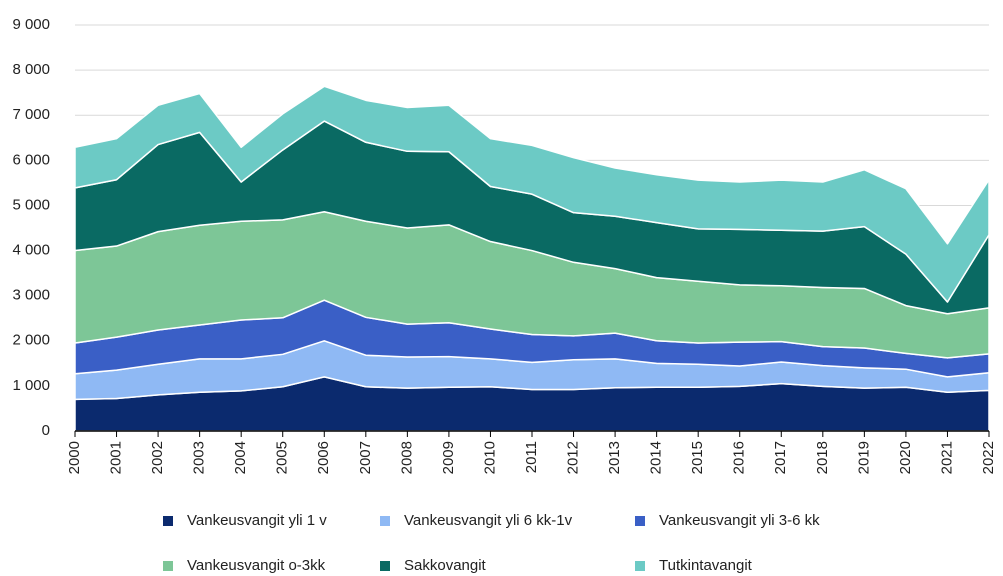 This screenshot has height=576, width=1003. I want to click on y-tick-label: 0, so click(46, 430).